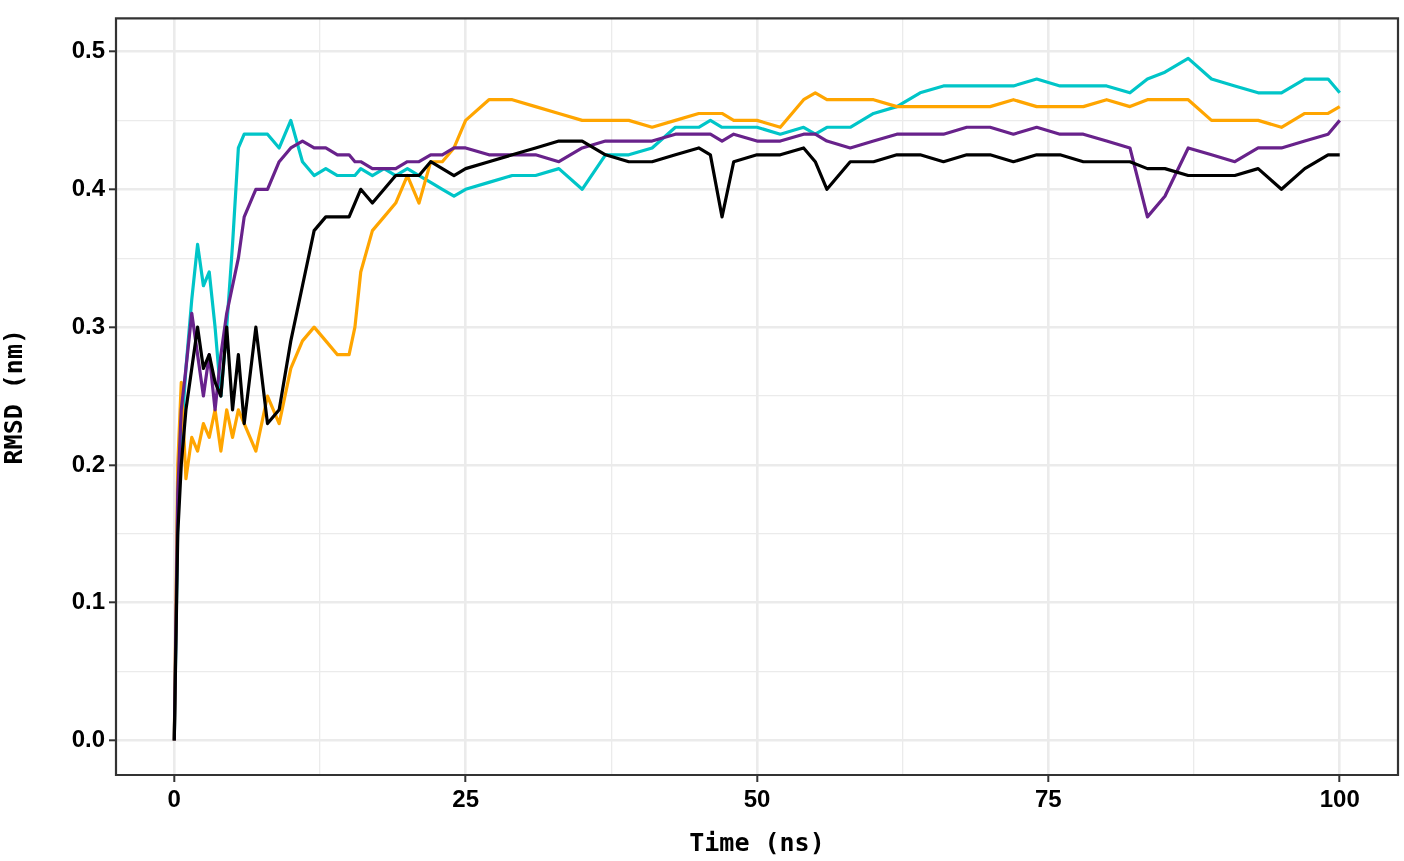  What do you see at coordinates (1048, 799) in the screenshot?
I see `x-tick-label: 75` at bounding box center [1048, 799].